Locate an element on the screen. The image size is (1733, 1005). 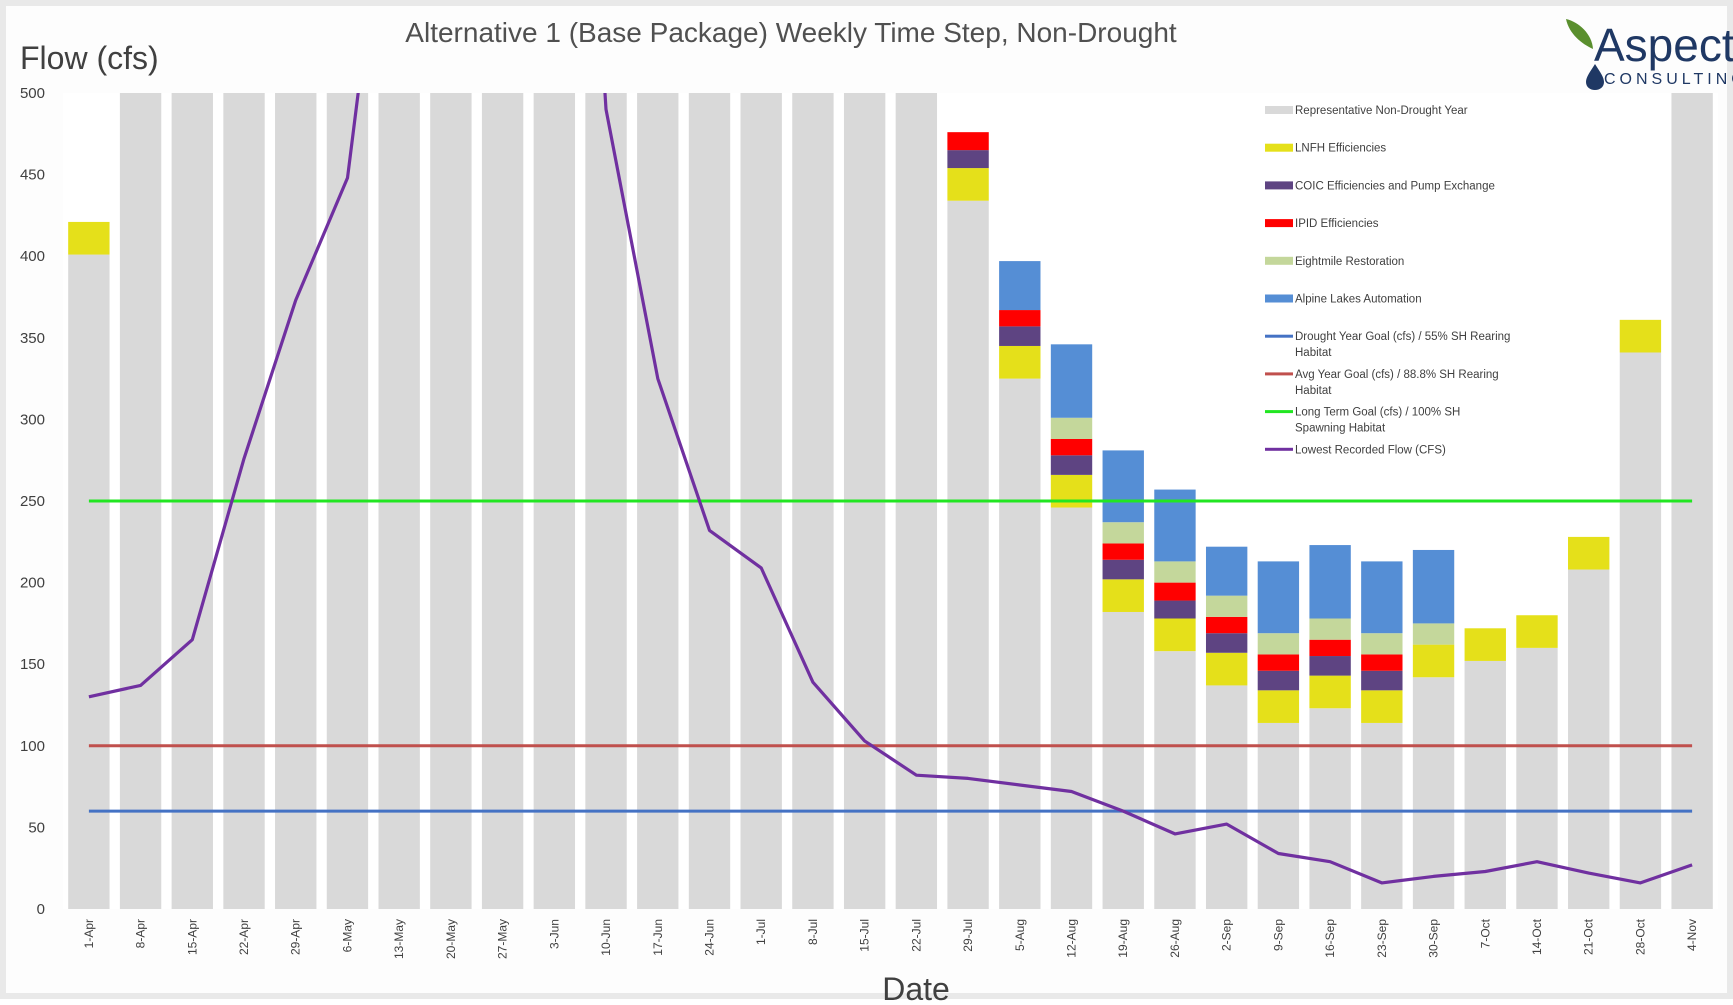
y-axis-ticks: 0 50 100 150 200 250 300 350 400 450 500 is located at coordinates (32, 501).